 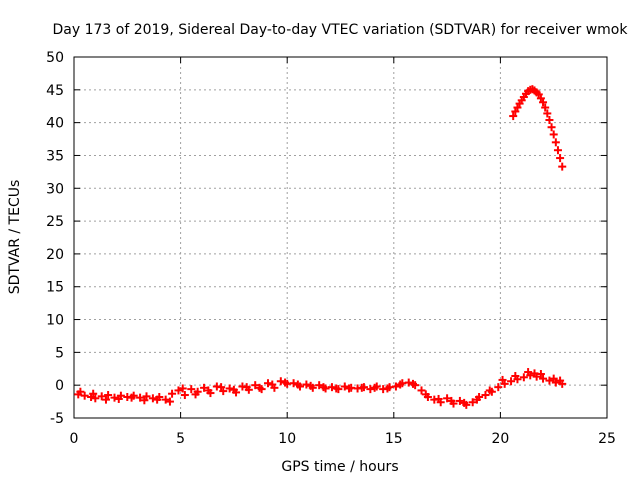 What do you see at coordinates (500, 439) in the screenshot?
I see `x-tick-label: 20` at bounding box center [500, 439].